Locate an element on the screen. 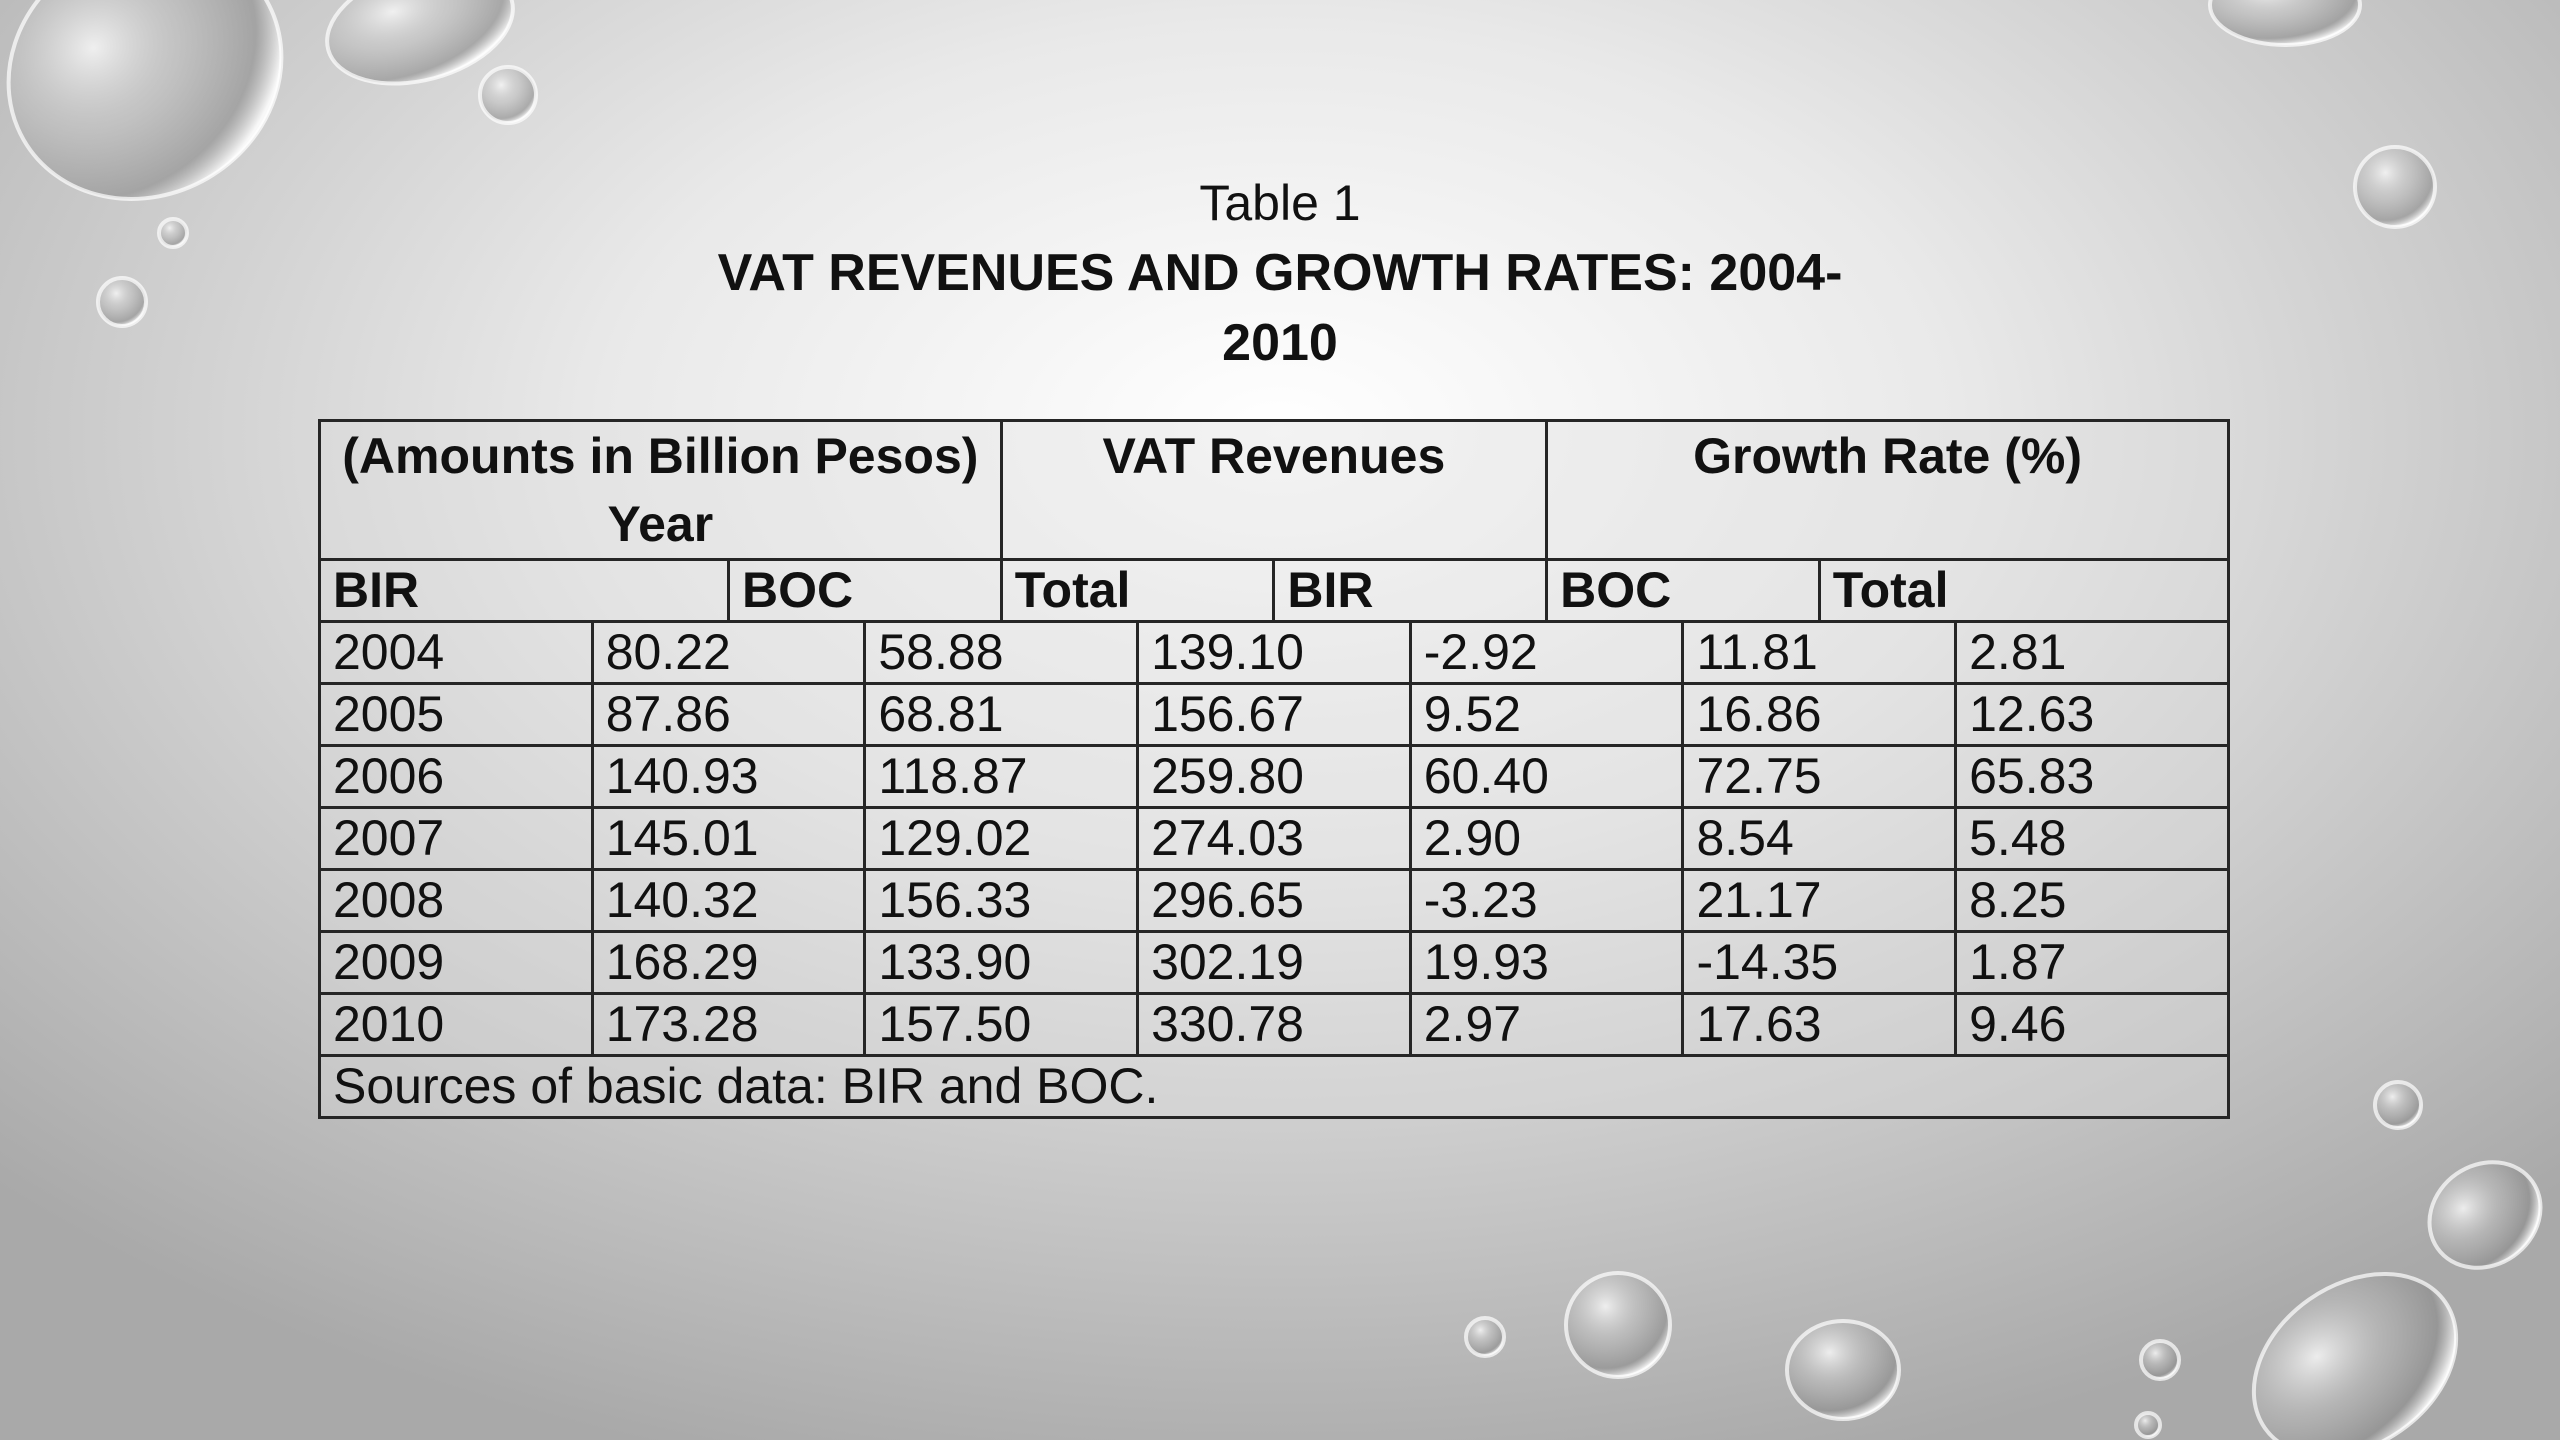 The height and width of the screenshot is (1440, 2560). table-cell: 2.81 is located at coordinates (2092, 652).